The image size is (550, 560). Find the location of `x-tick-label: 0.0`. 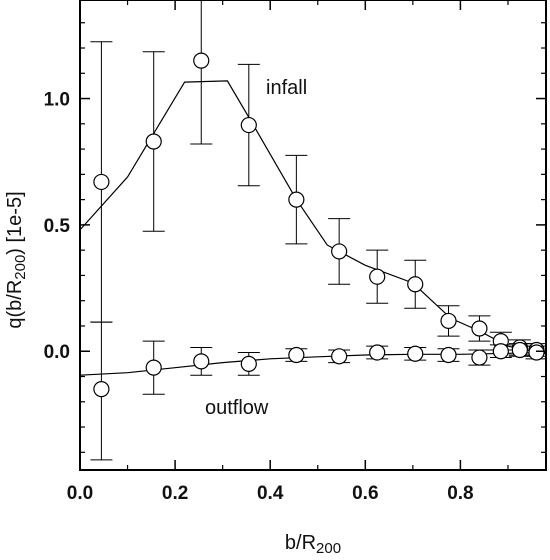

x-tick-label: 0.0 is located at coordinates (80, 493).